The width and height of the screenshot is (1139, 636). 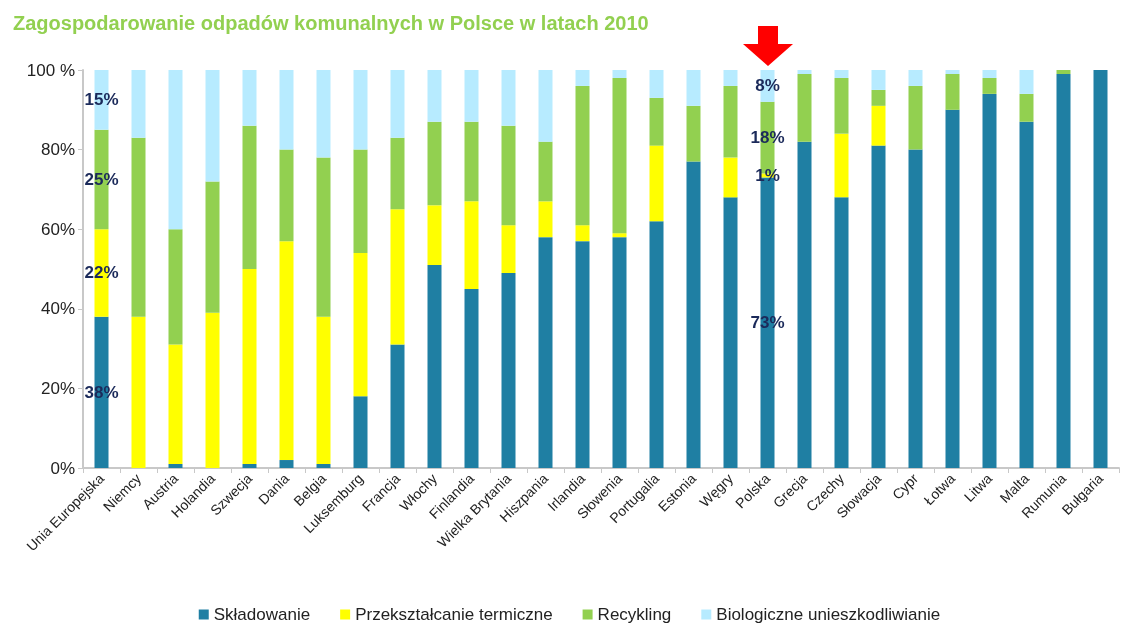 What do you see at coordinates (57, 150) in the screenshot?
I see `y-tick-label: 80%` at bounding box center [57, 150].